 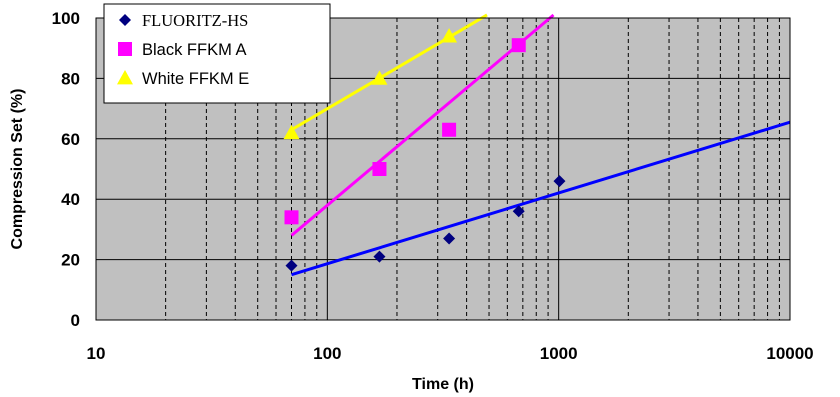 What do you see at coordinates (389, 72) in the screenshot?
I see `trend-line` at bounding box center [389, 72].